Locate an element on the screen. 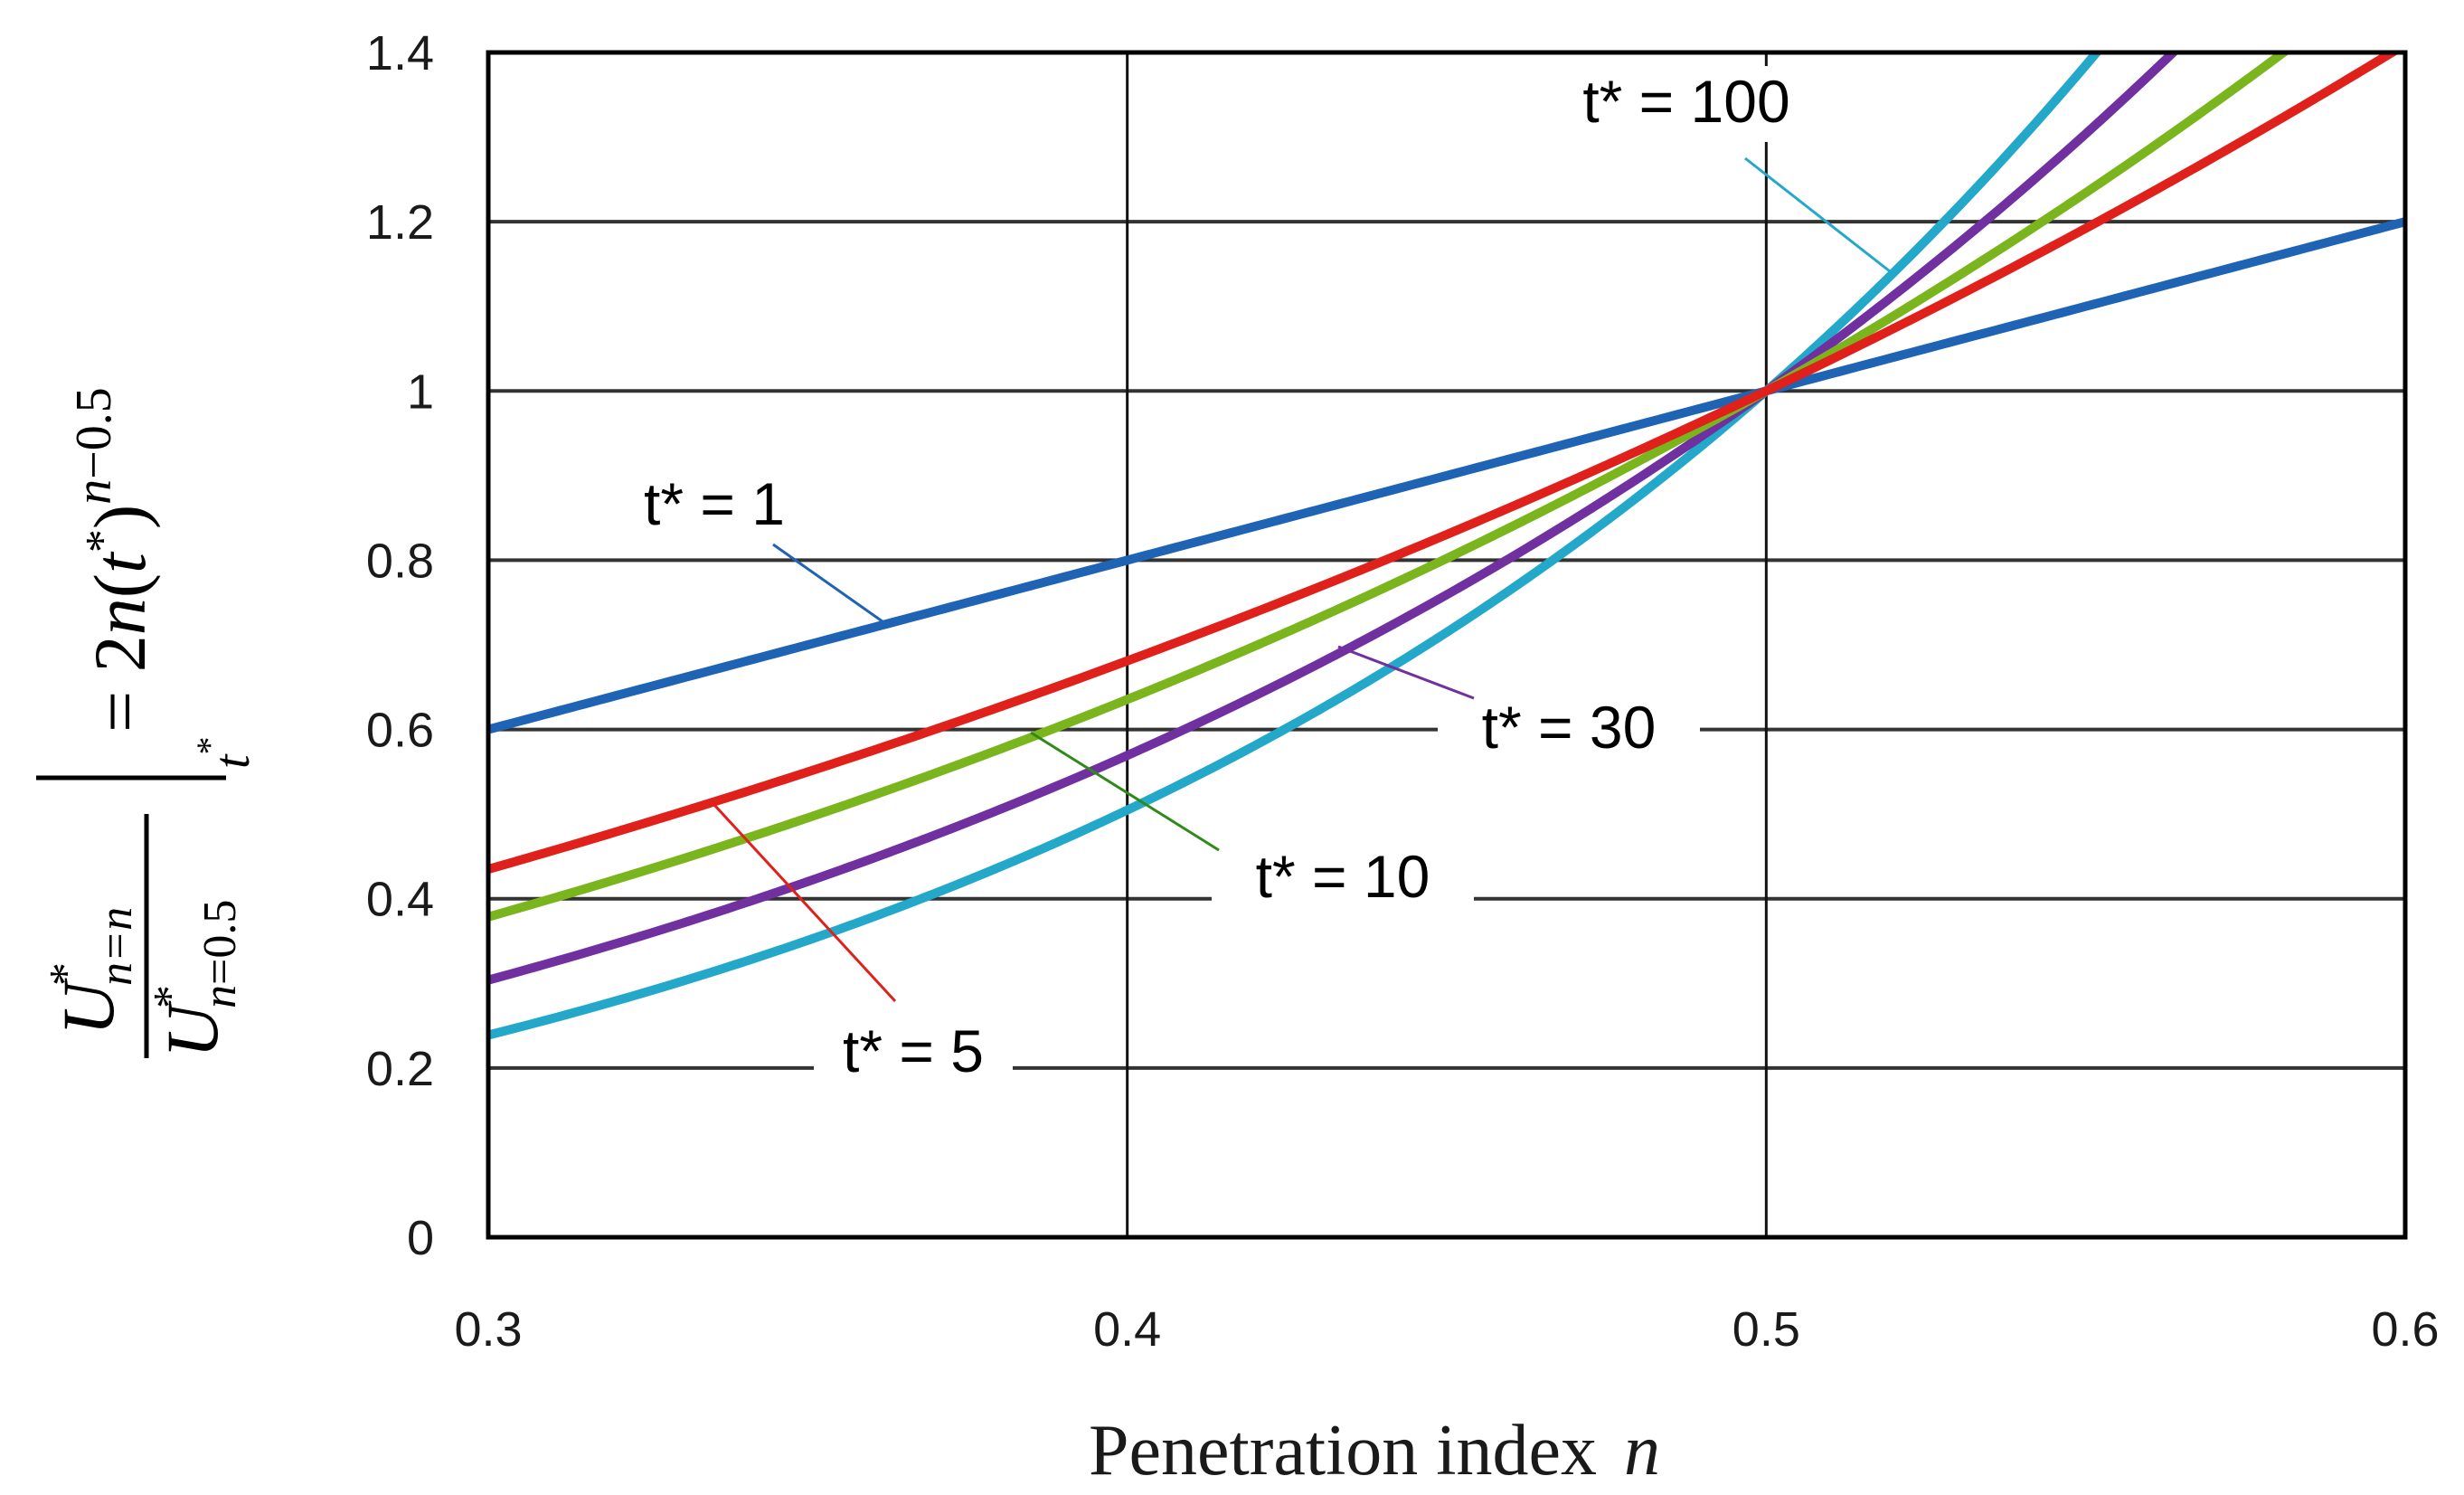  y-tick-label: 0.6 is located at coordinates (400, 731).